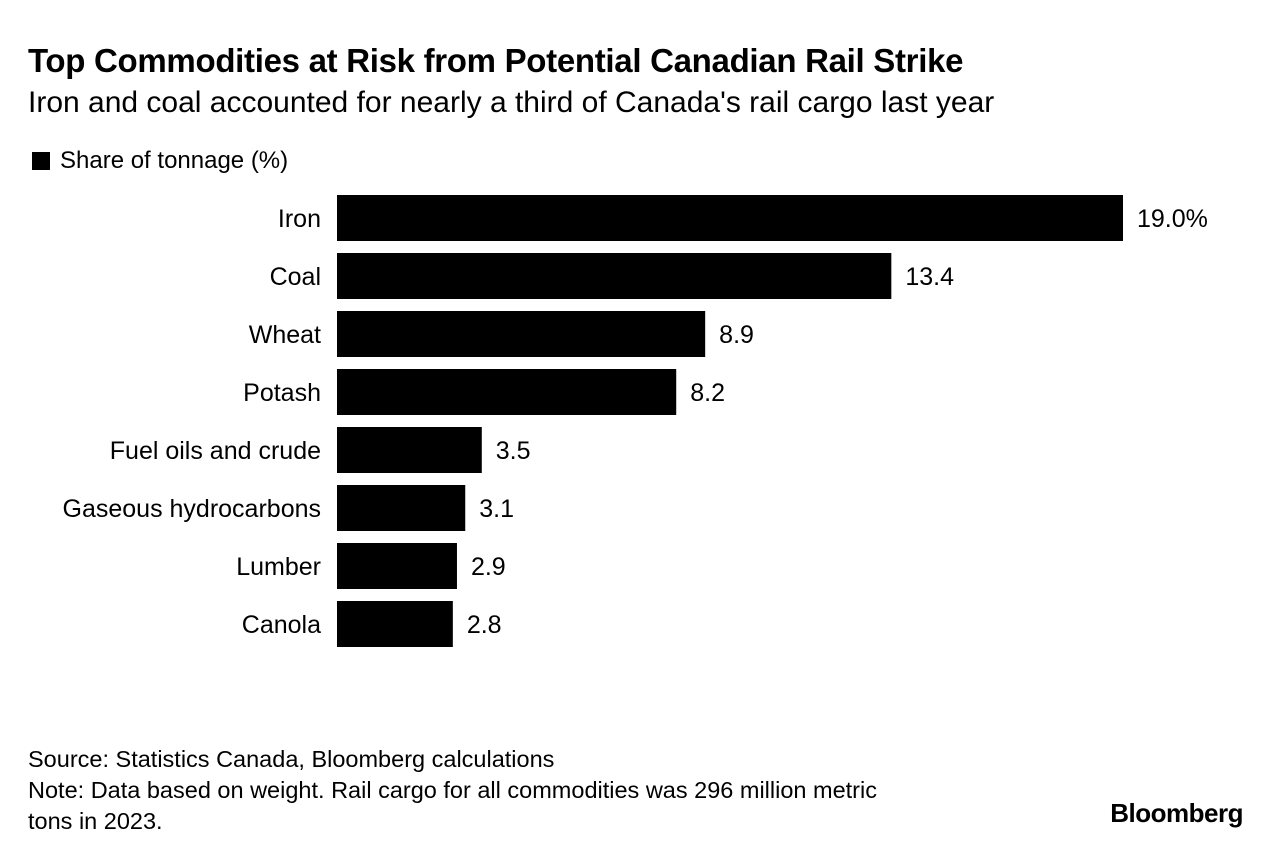 The width and height of the screenshot is (1281, 858). What do you see at coordinates (95, 821) in the screenshot?
I see `note-line-2: tons in 2023.` at bounding box center [95, 821].